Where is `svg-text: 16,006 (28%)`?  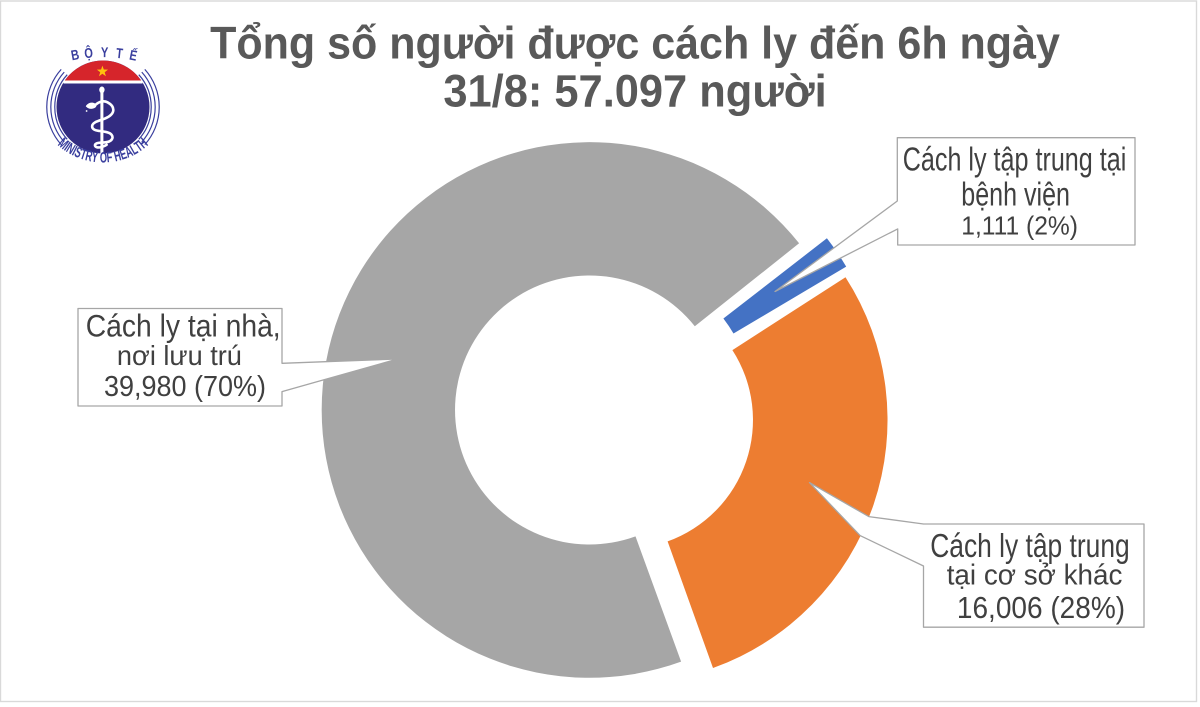 svg-text: 16,006 (28%) is located at coordinates (1041, 608).